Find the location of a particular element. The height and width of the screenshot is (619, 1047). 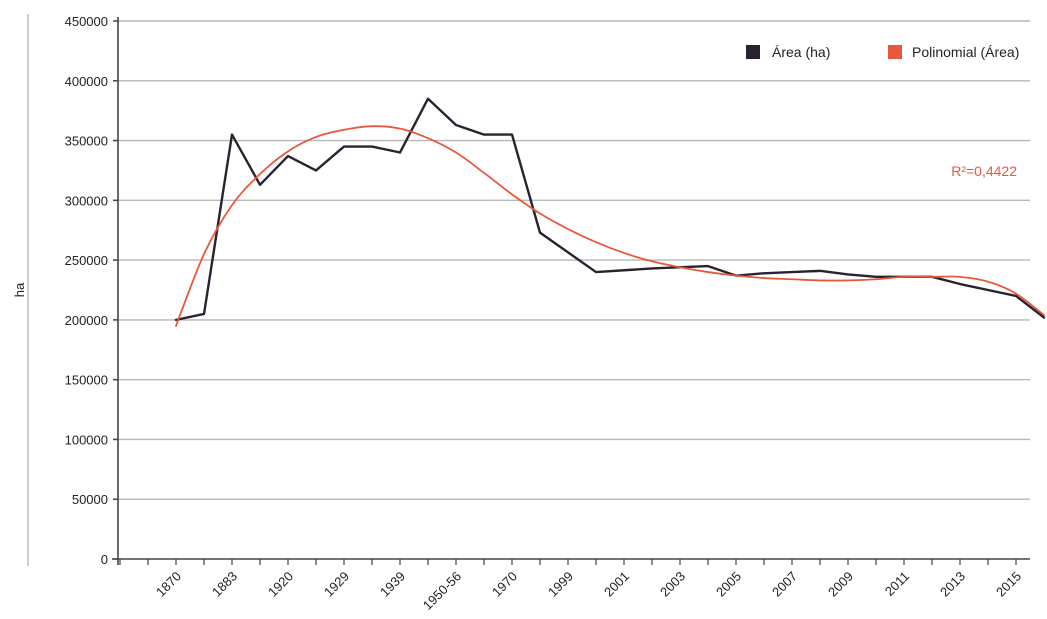

x-tick-label-2001: 2001 is located at coordinates (616, 584).